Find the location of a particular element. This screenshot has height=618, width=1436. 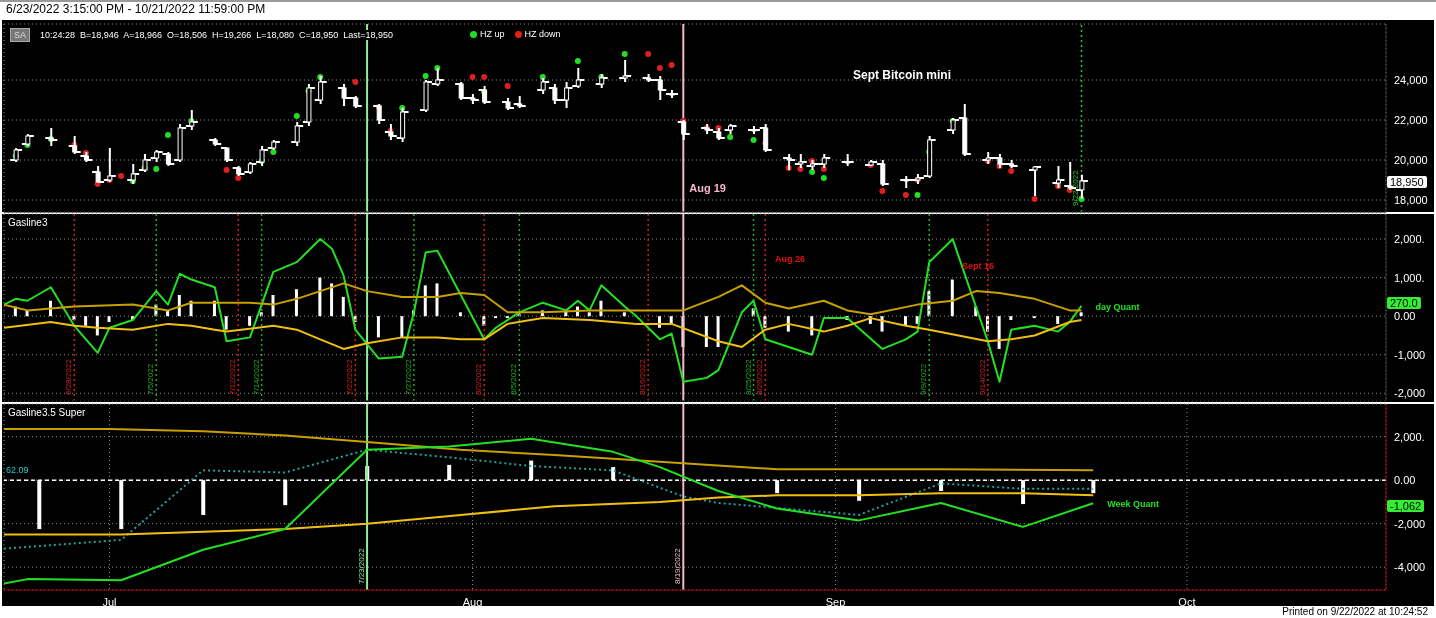

text: Printed on 9/22/2022 at 10:24:52 is located at coordinates (1355, 611).